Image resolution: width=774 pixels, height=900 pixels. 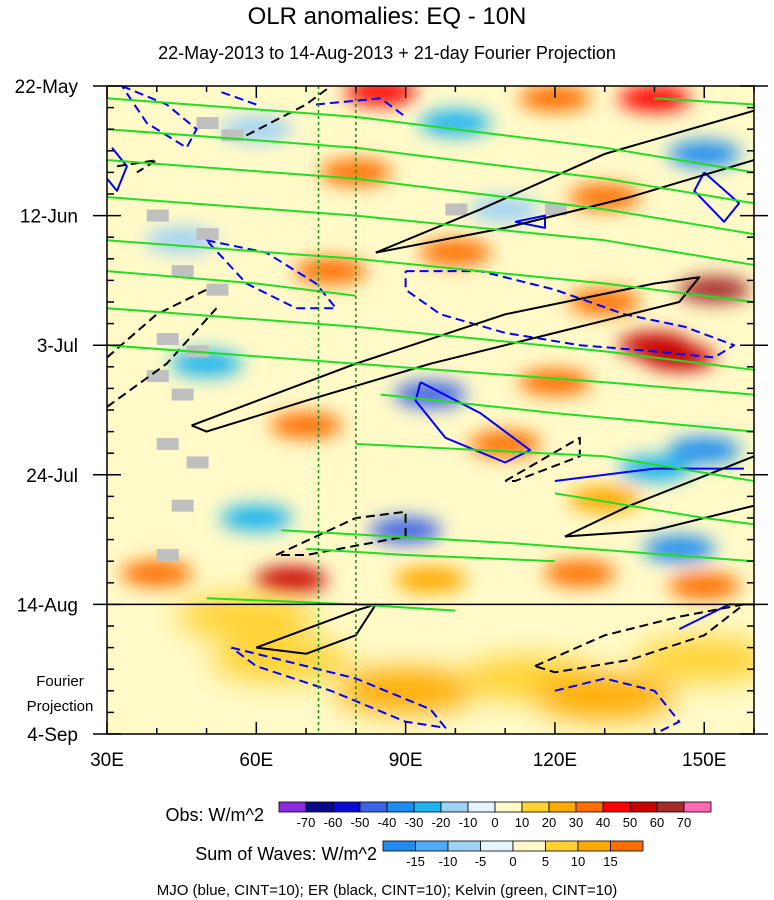 What do you see at coordinates (549, 822) in the screenshot?
I see `colorbar-label: 20` at bounding box center [549, 822].